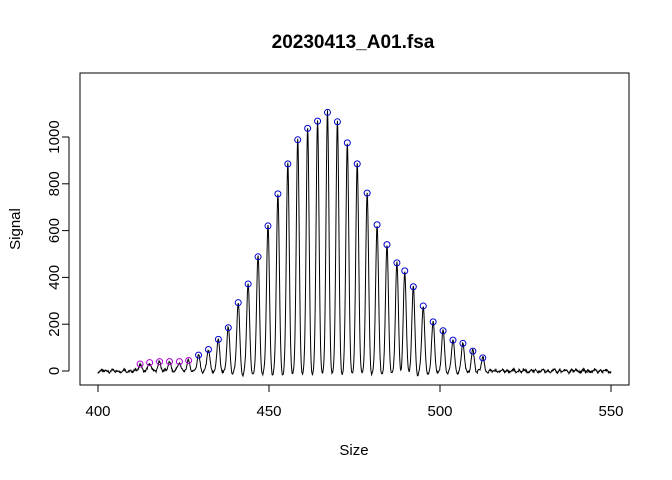 This screenshot has width=672, height=480. I want to click on y-tick-label: 200, so click(54, 324).